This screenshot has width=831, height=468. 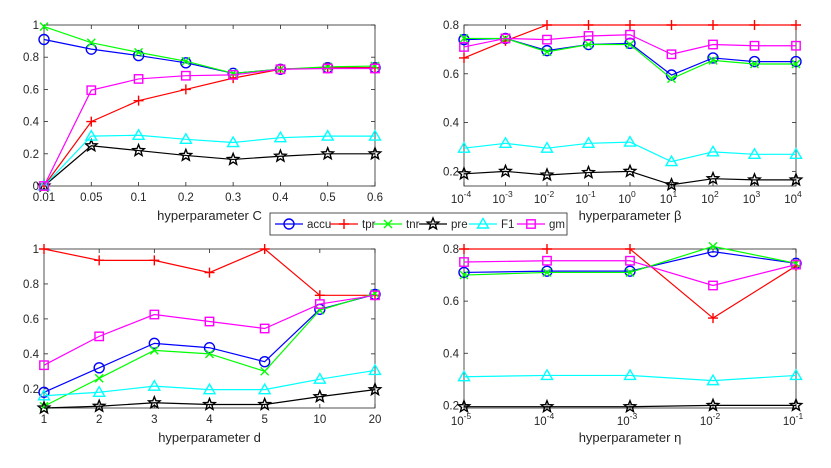 What do you see at coordinates (36, 187) in the screenshot?
I see `y-tick-label: 0` at bounding box center [36, 187].